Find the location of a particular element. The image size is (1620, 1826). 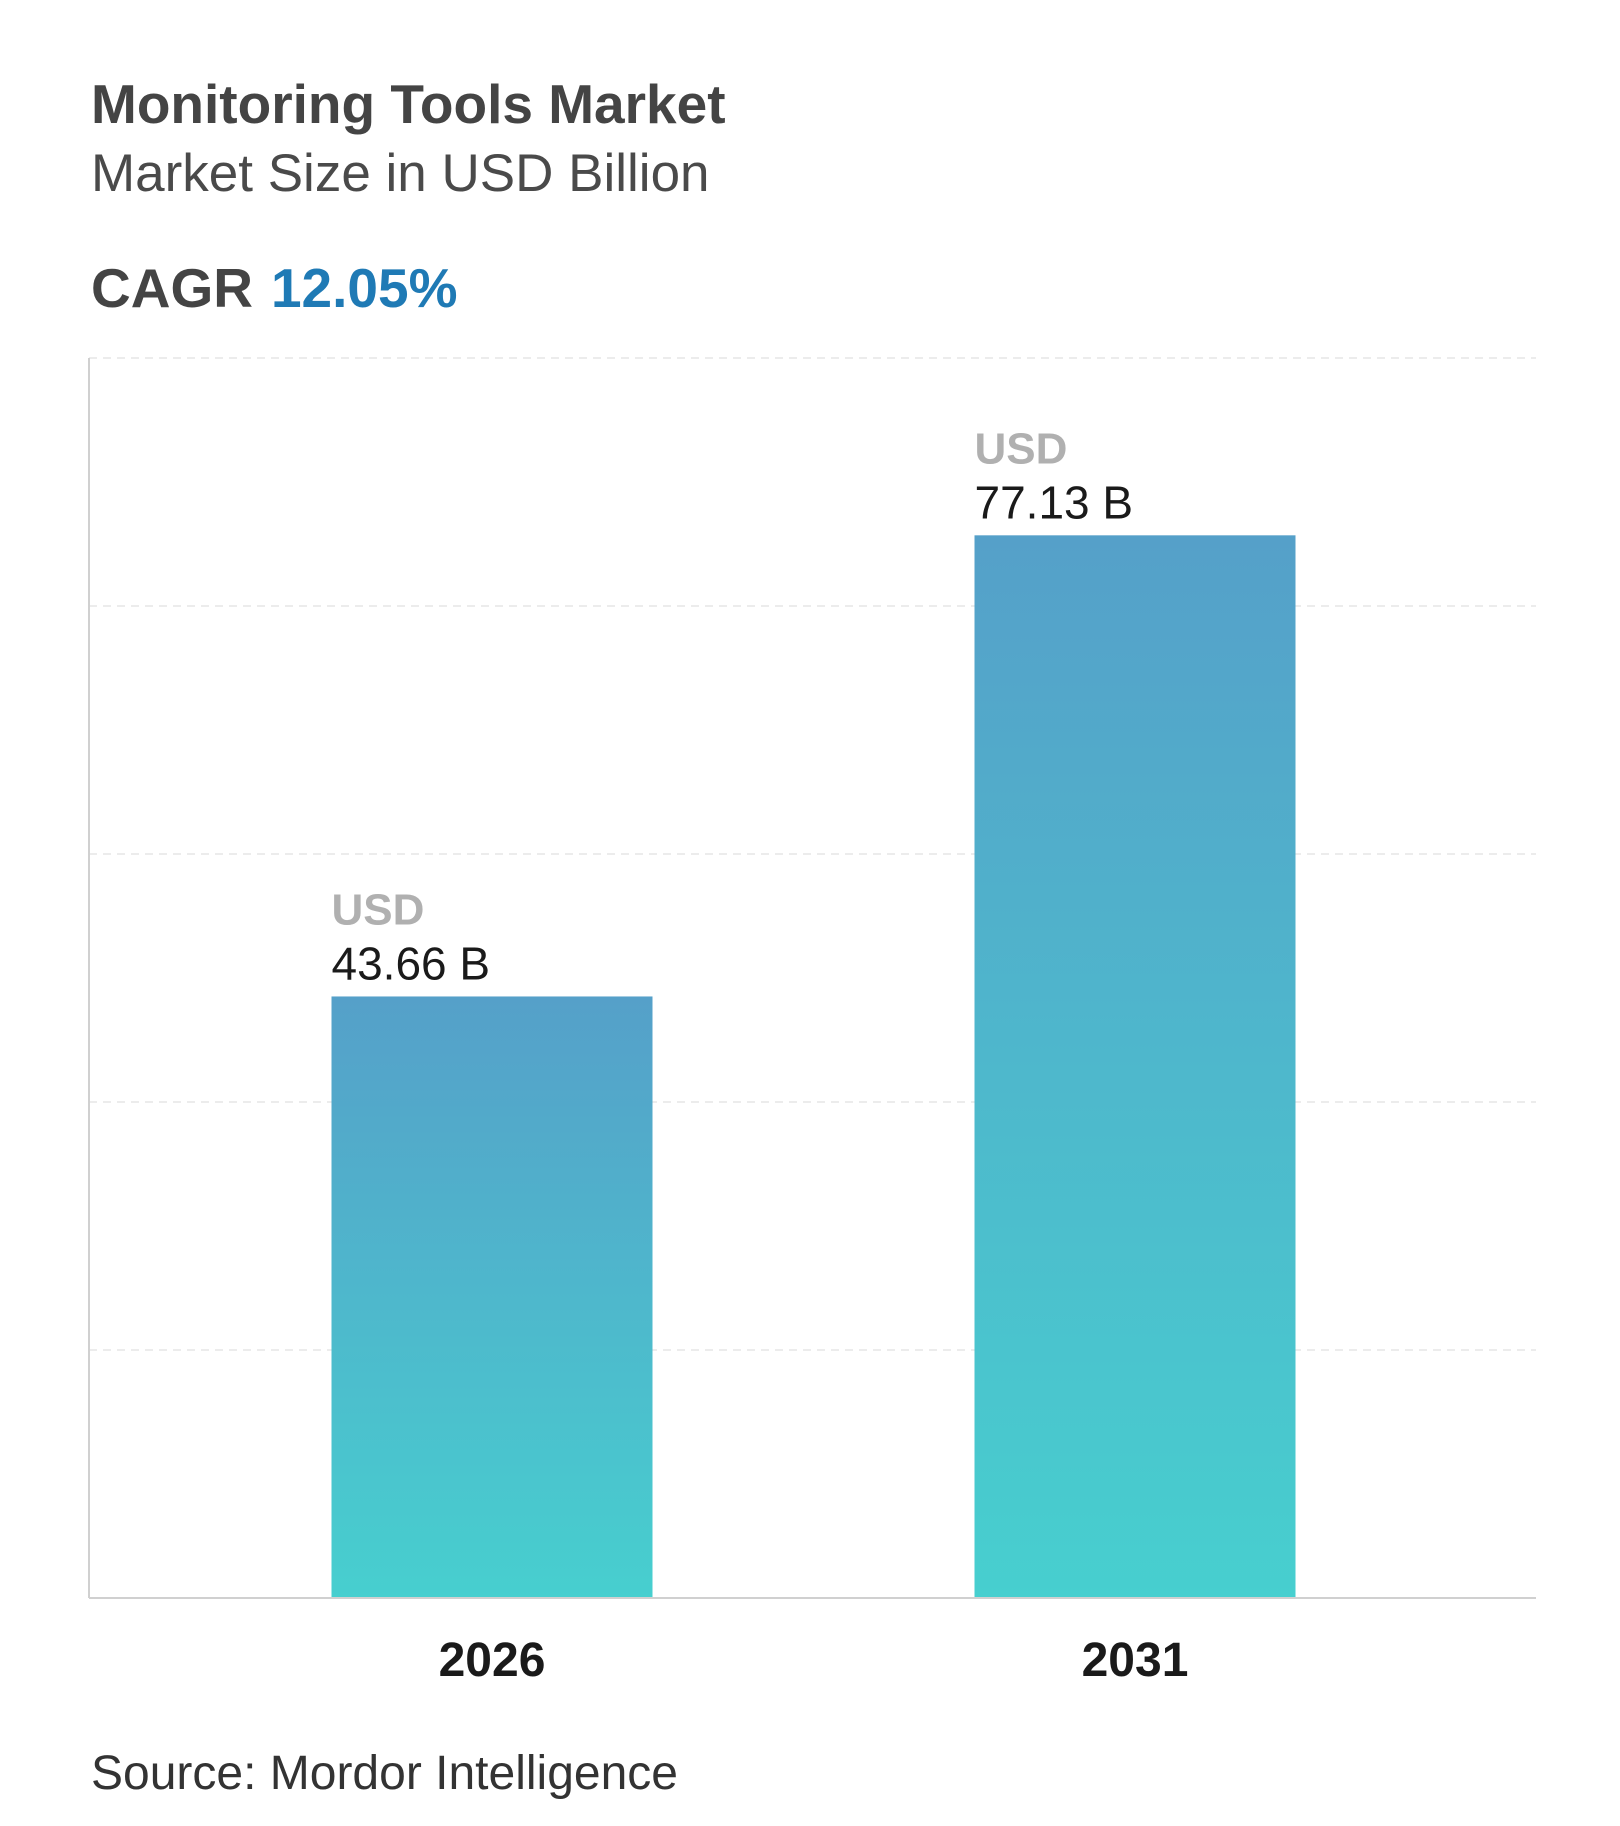

cagr-value: 12.05% is located at coordinates (364, 288).